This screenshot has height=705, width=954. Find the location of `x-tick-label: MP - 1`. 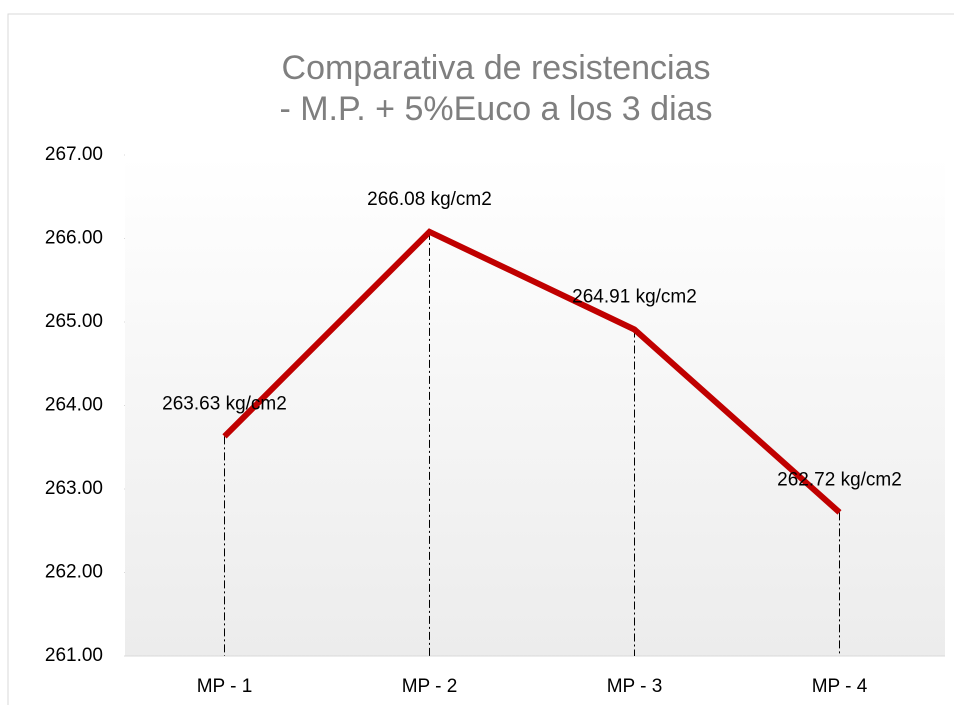

x-tick-label: MP - 1 is located at coordinates (225, 686).